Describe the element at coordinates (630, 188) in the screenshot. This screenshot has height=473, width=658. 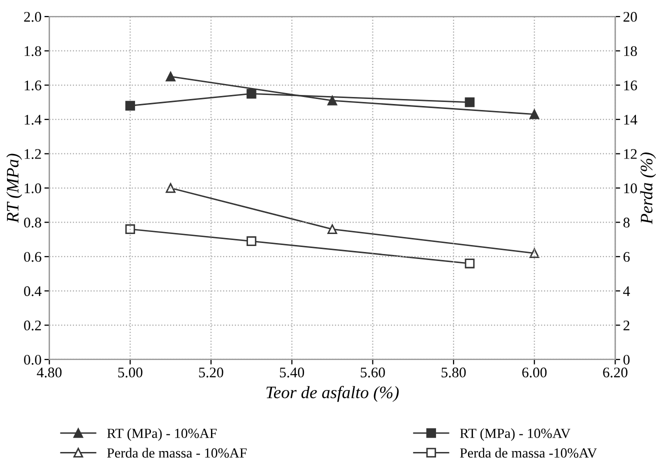
I see `y2-tick-label: 10` at that location.